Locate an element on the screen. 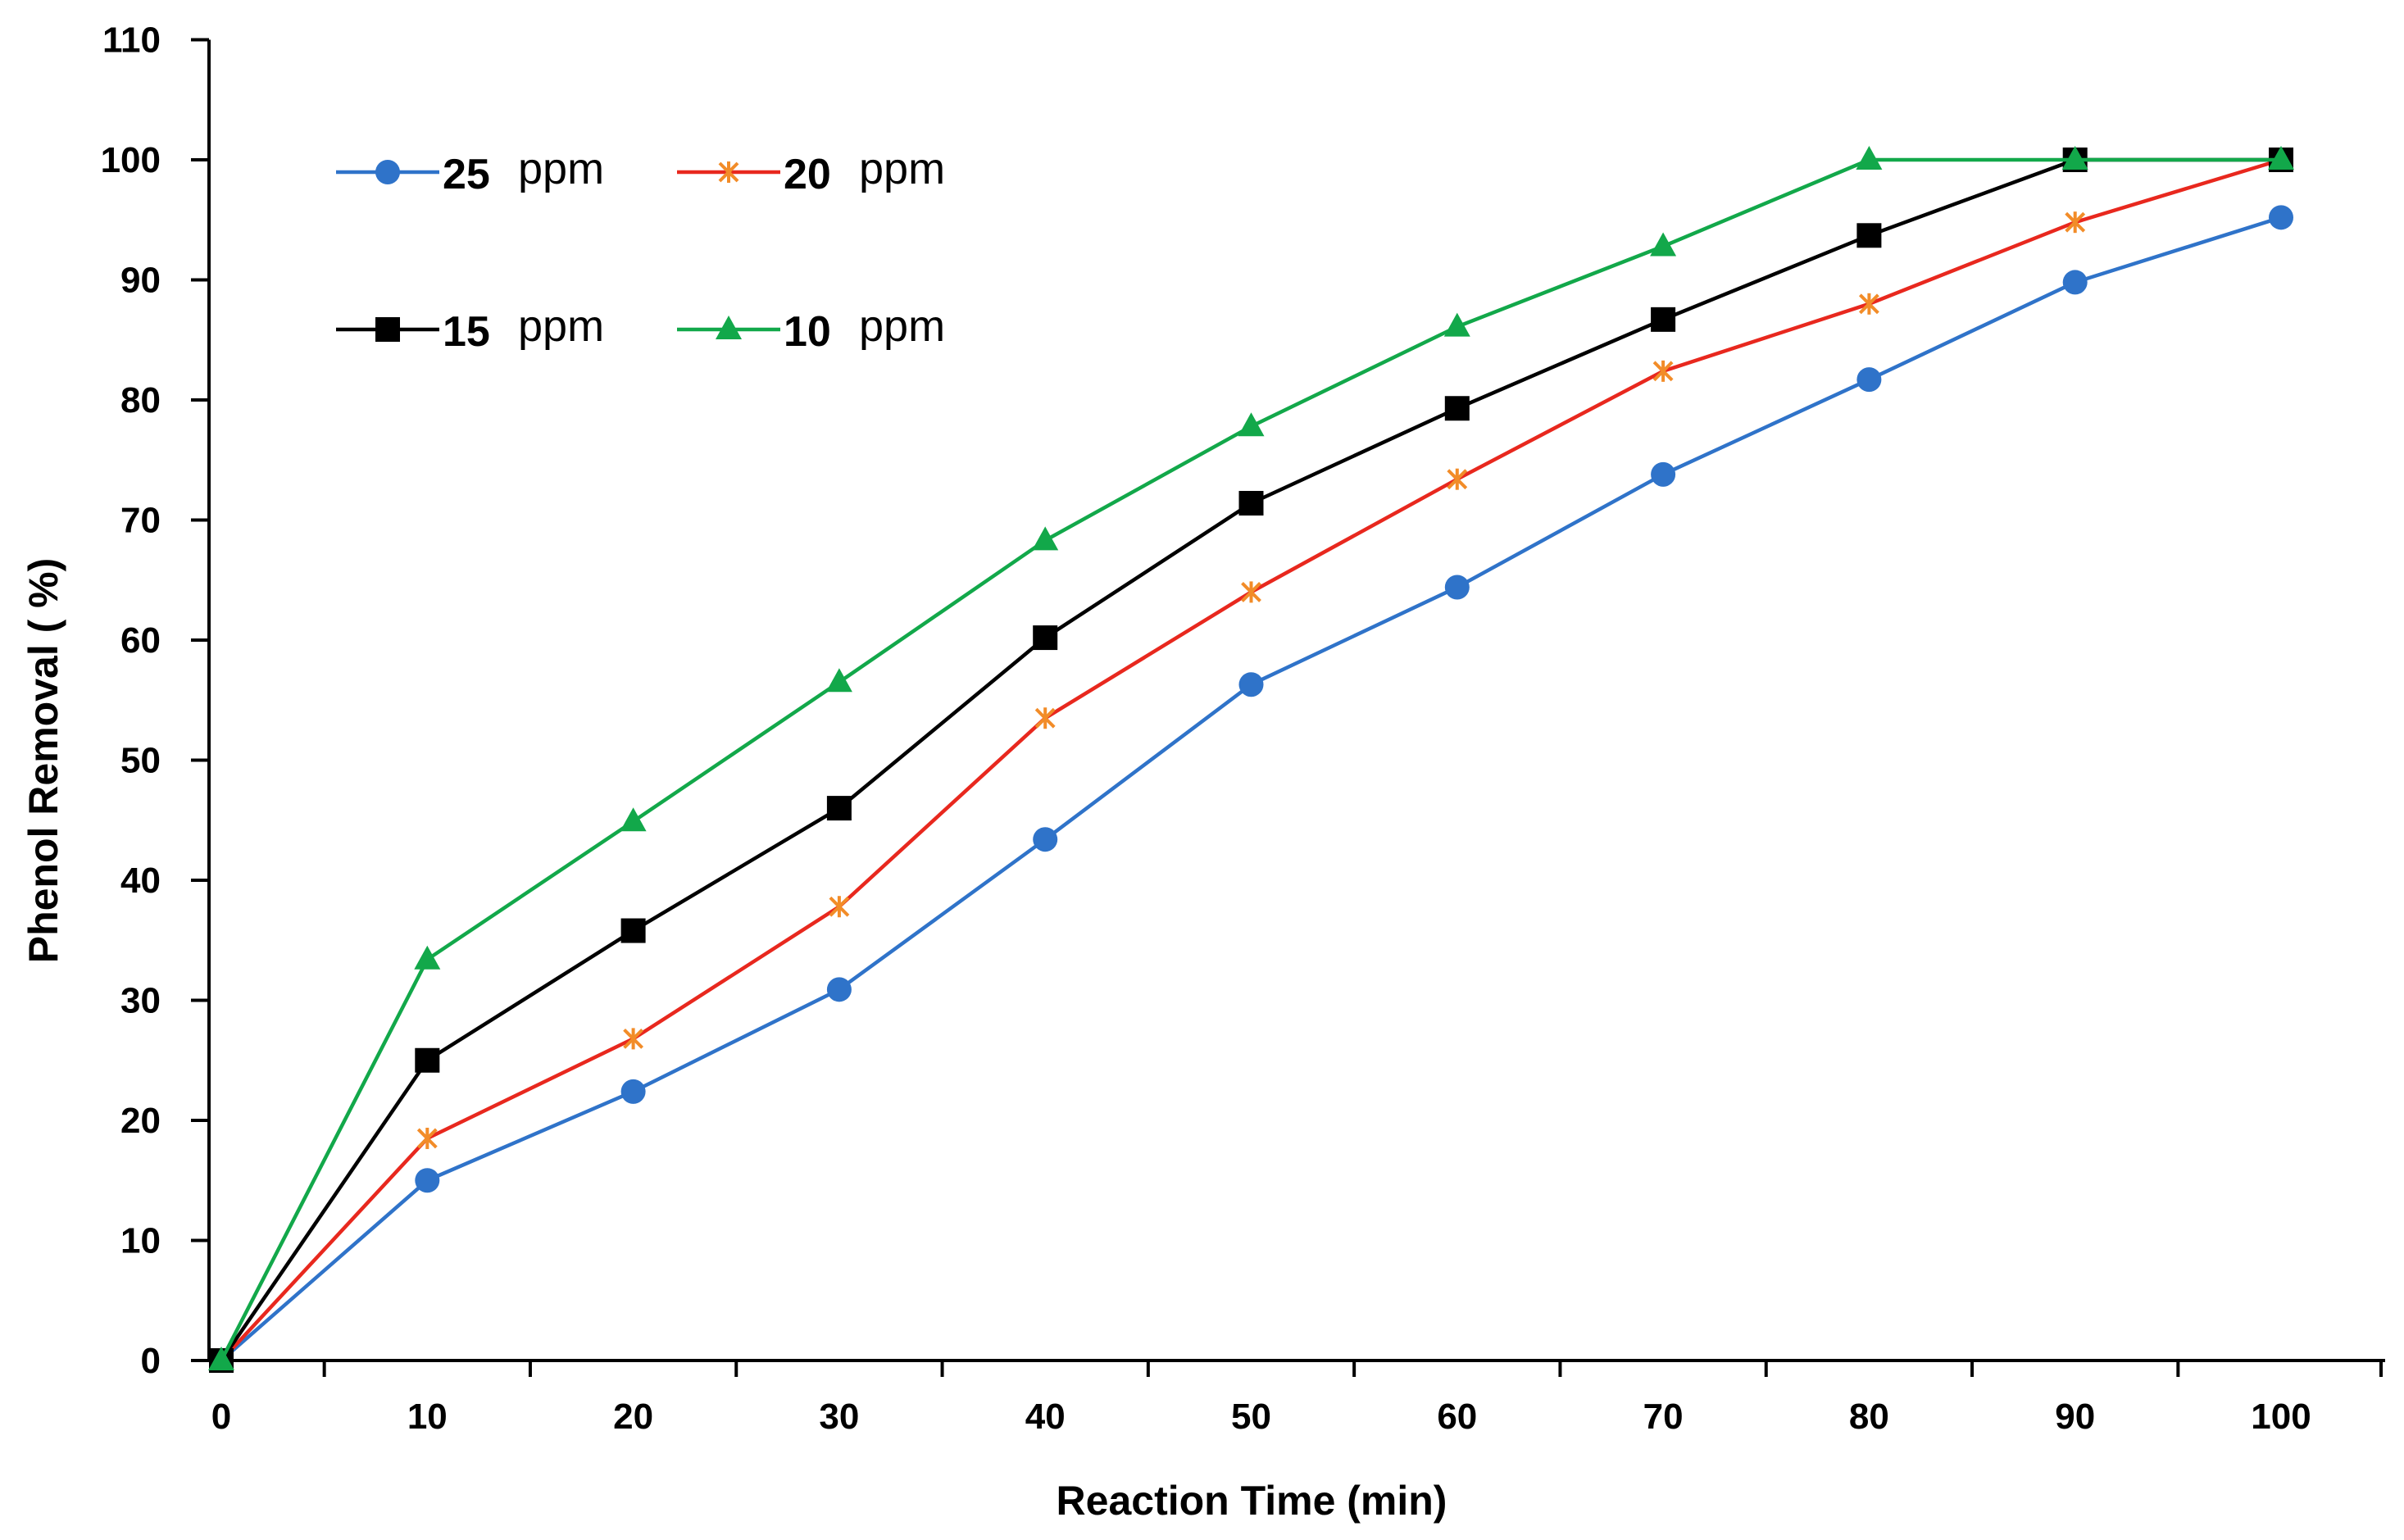 The width and height of the screenshot is (2404, 1540). y-tick-label: 30 is located at coordinates (140, 1001).